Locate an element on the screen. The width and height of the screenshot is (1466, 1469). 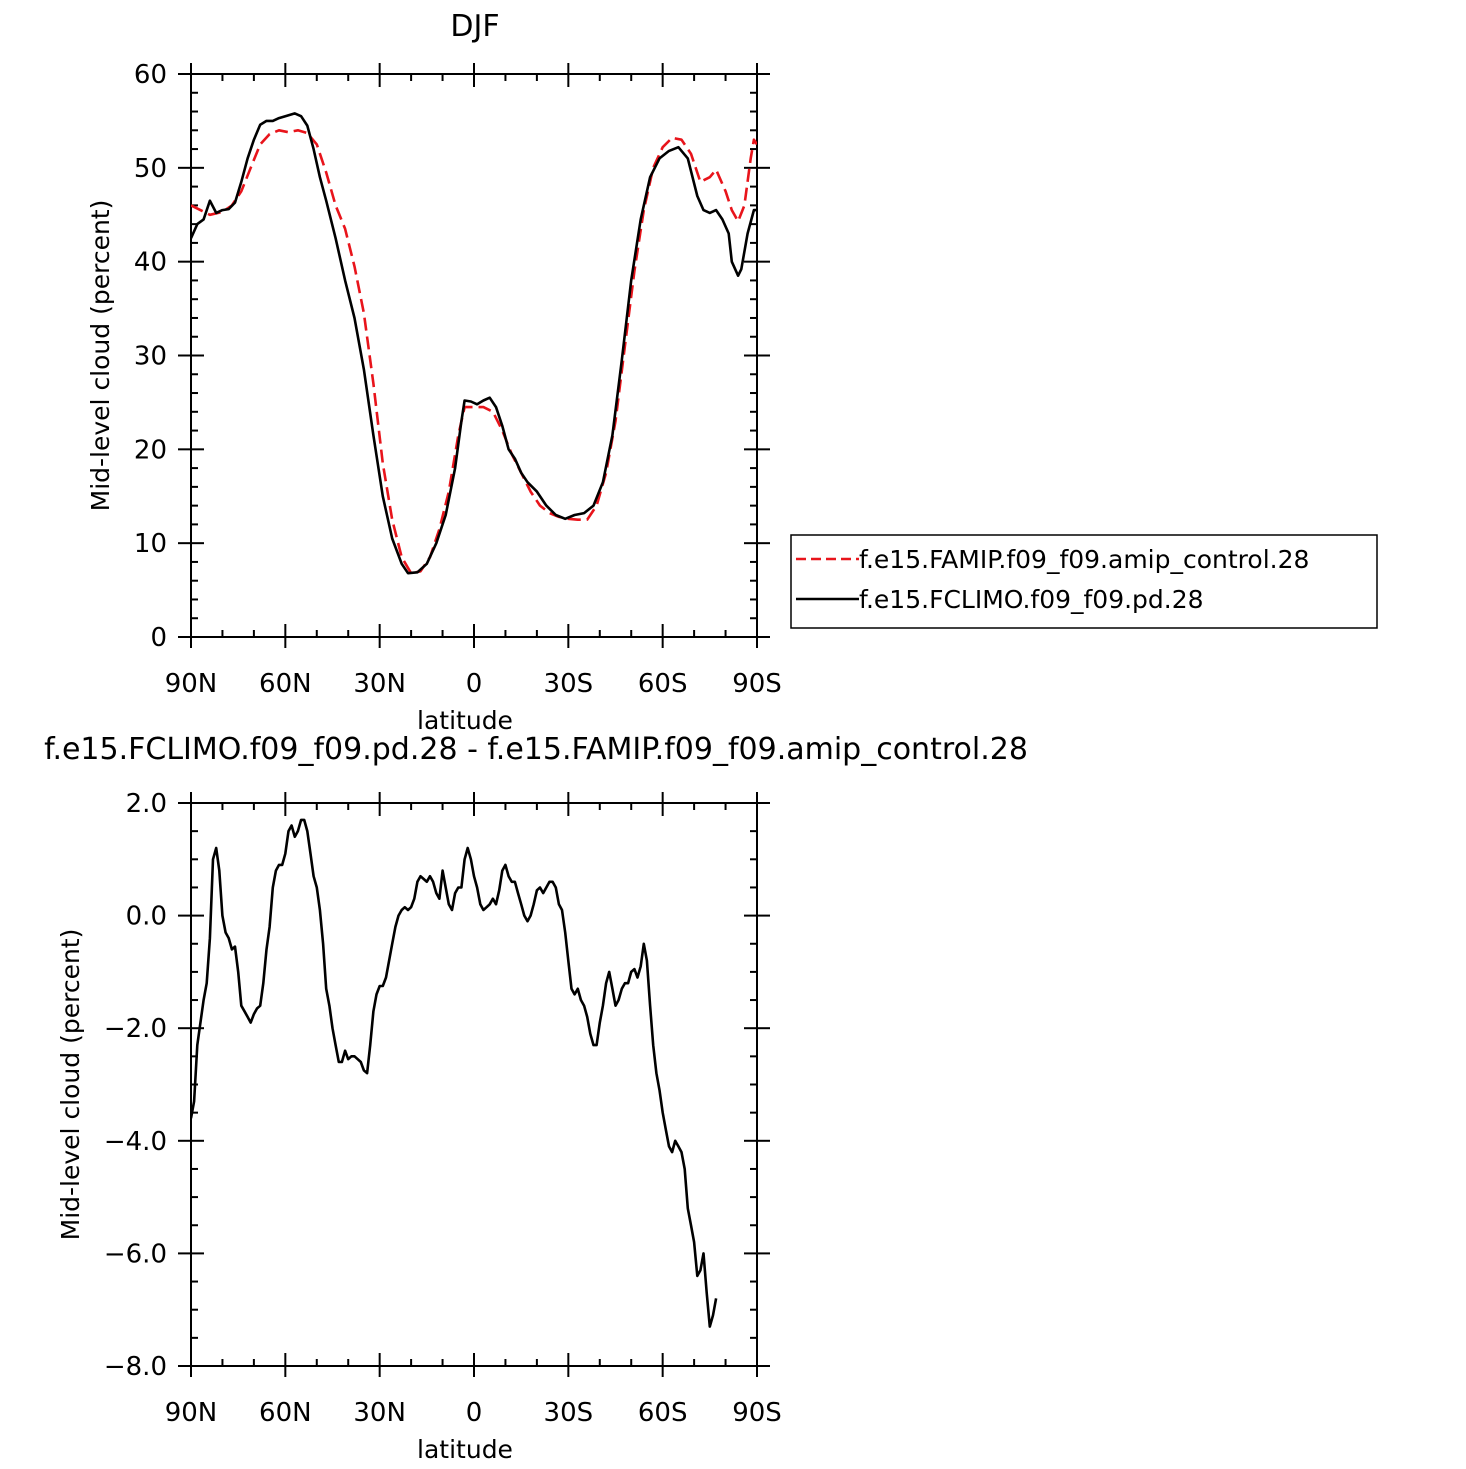
chart-title: DJF is located at coordinates (474, 26).